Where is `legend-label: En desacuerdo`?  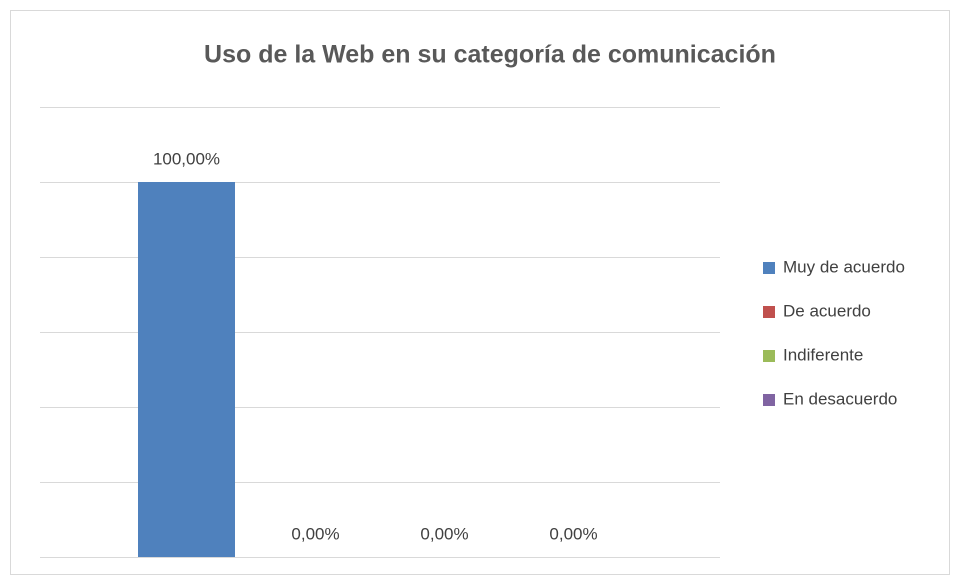 legend-label: En desacuerdo is located at coordinates (840, 398).